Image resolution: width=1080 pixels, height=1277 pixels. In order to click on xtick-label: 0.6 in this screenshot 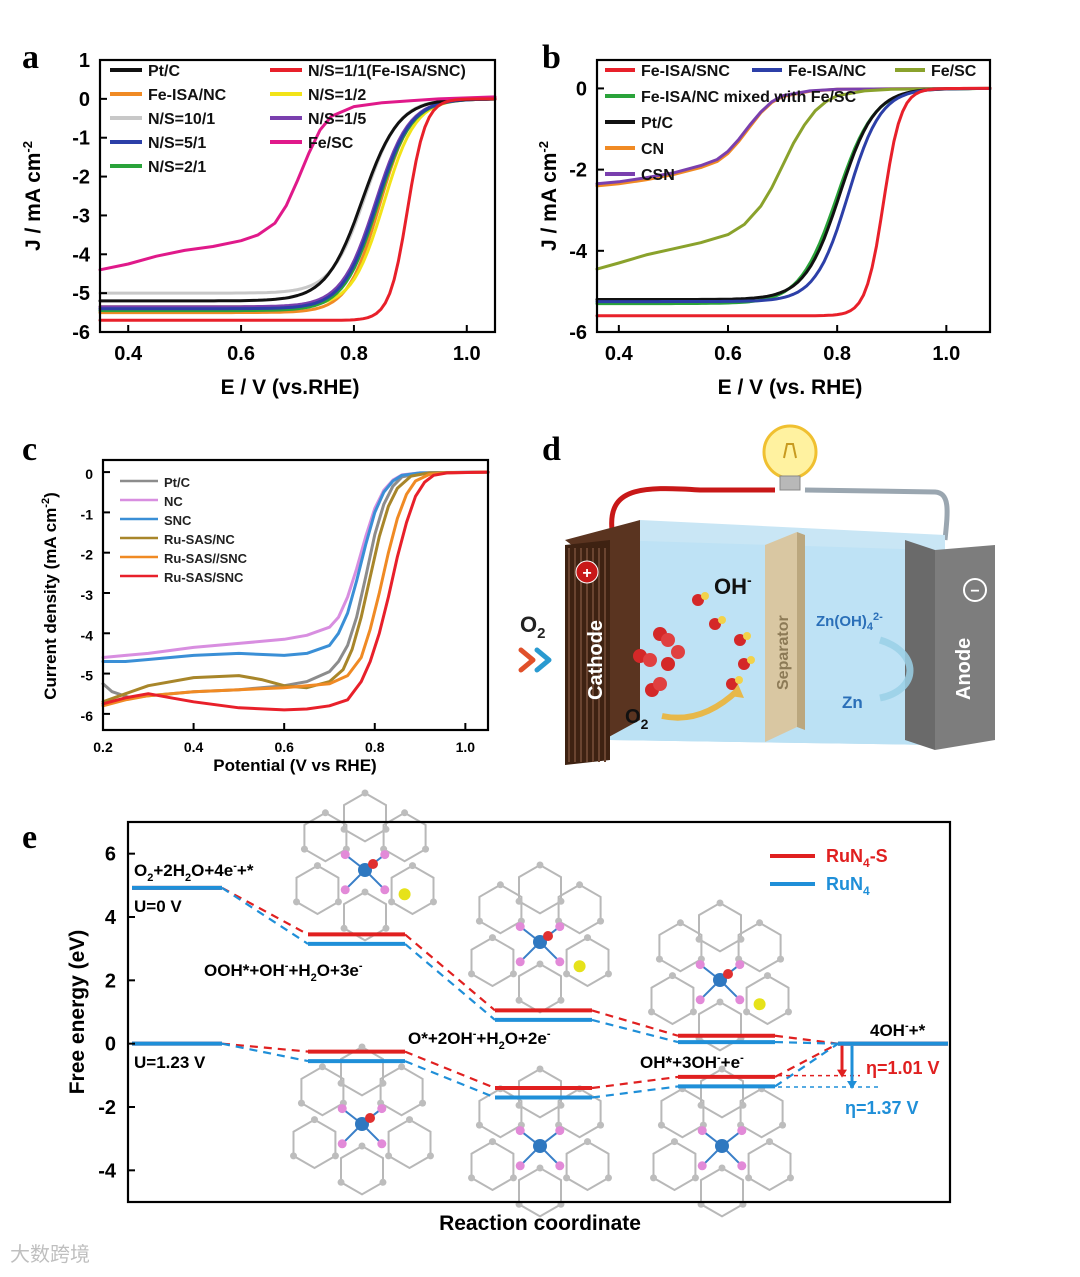, I will do `click(241, 354)`.